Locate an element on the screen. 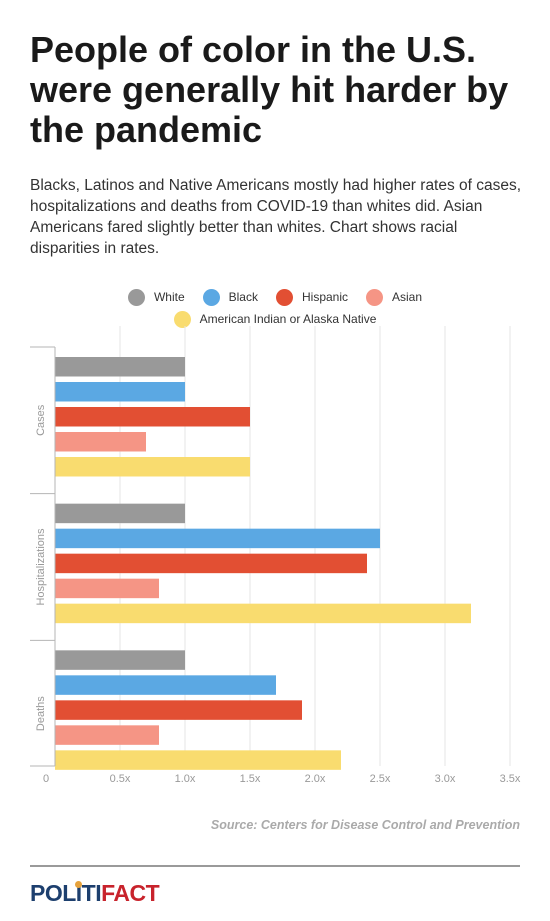 Image resolution: width=550 pixels, height=921 pixels. legend-swatch-white is located at coordinates (136, 297).